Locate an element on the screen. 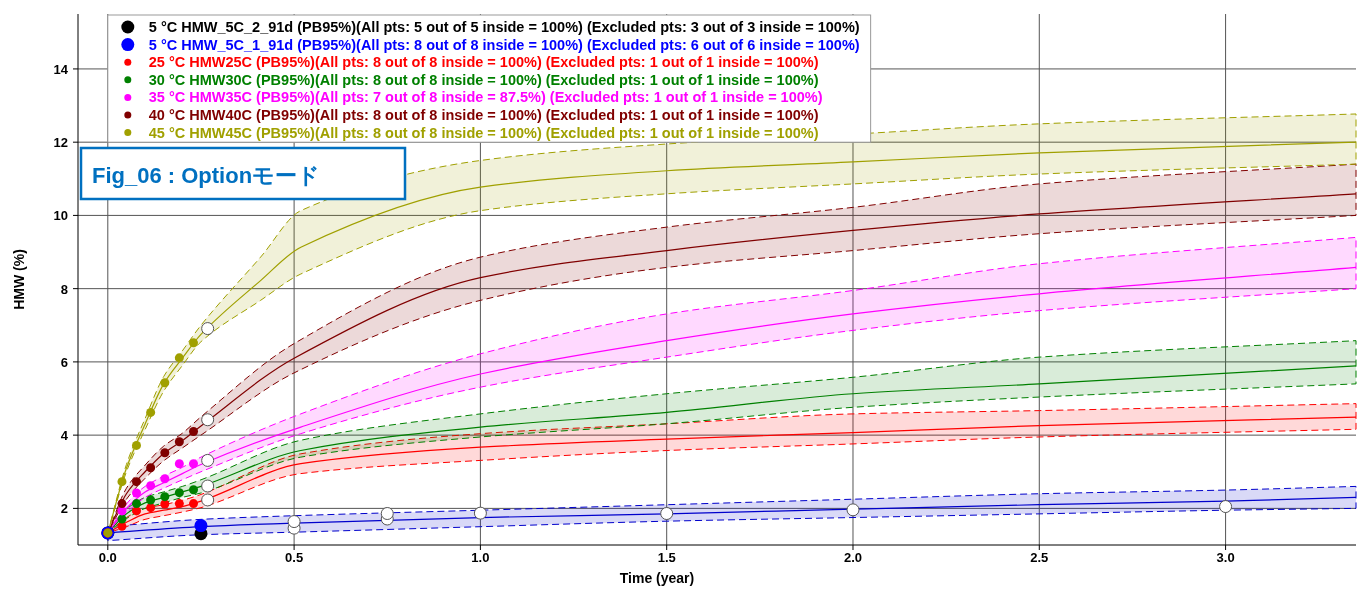 The width and height of the screenshot is (1362, 591). y-tick-label: 6 is located at coordinates (64, 362).